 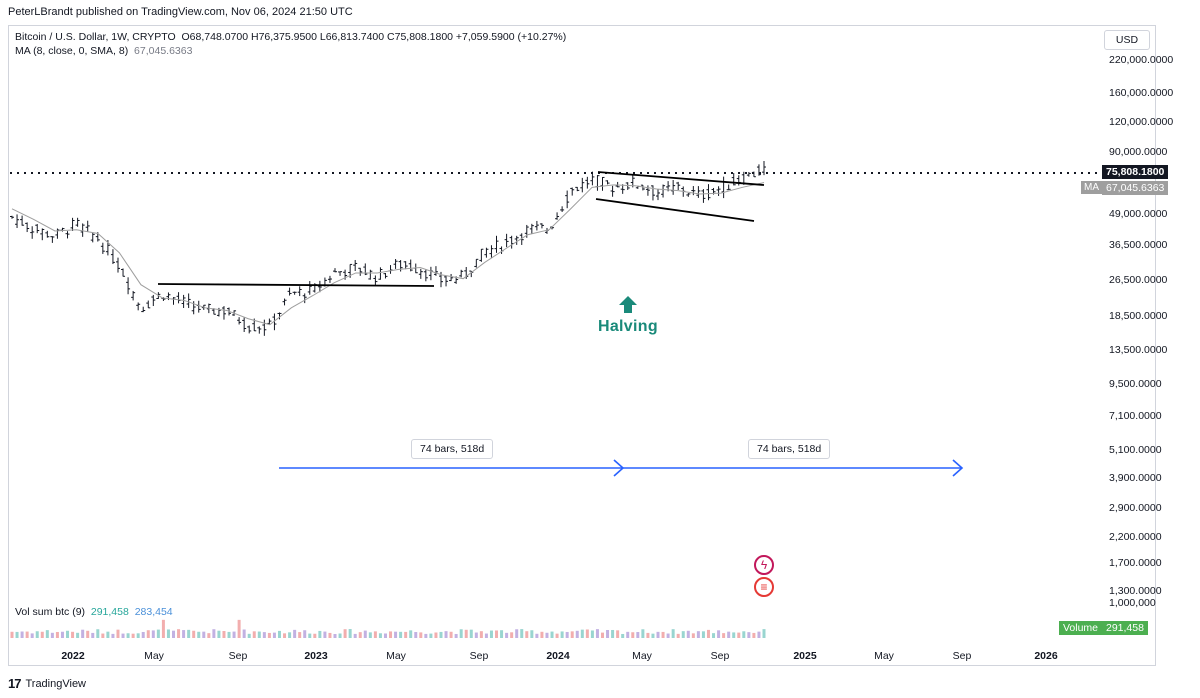 I want to click on price-tick: 1,000,000, so click(x=1132, y=603).